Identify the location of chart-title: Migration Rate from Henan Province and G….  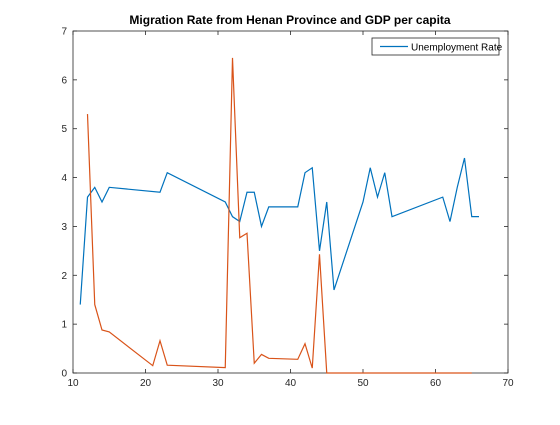
(290, 20).